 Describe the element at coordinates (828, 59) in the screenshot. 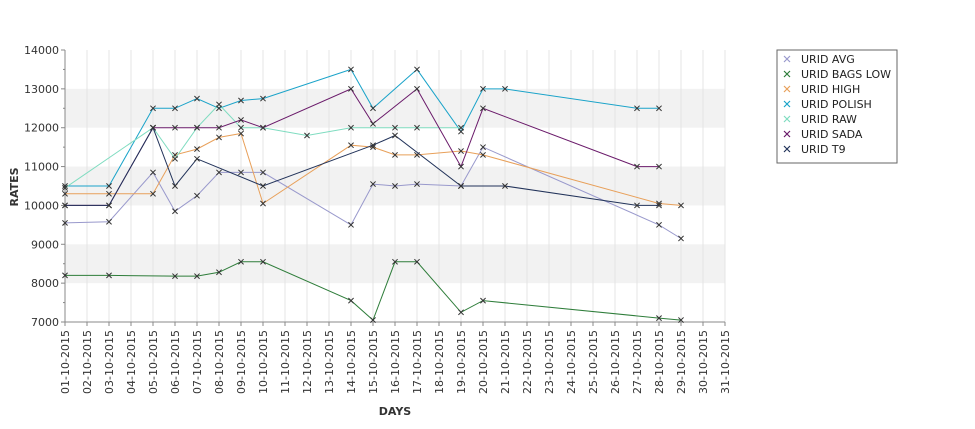

I see `legend-label: URID AVG` at that location.